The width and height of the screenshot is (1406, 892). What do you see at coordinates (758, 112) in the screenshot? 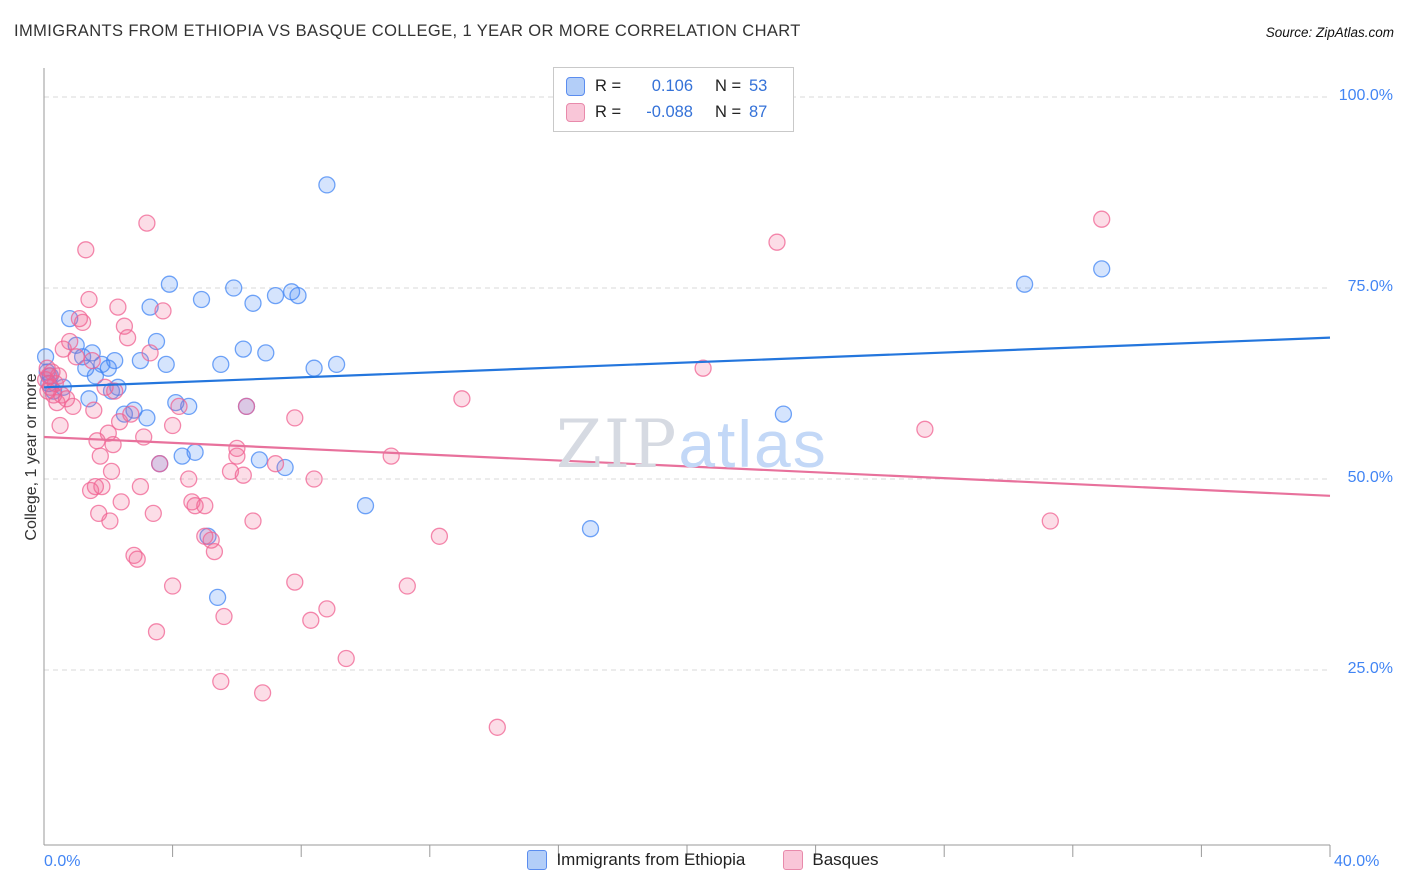
I see `n-value-pink: 87` at bounding box center [758, 112].